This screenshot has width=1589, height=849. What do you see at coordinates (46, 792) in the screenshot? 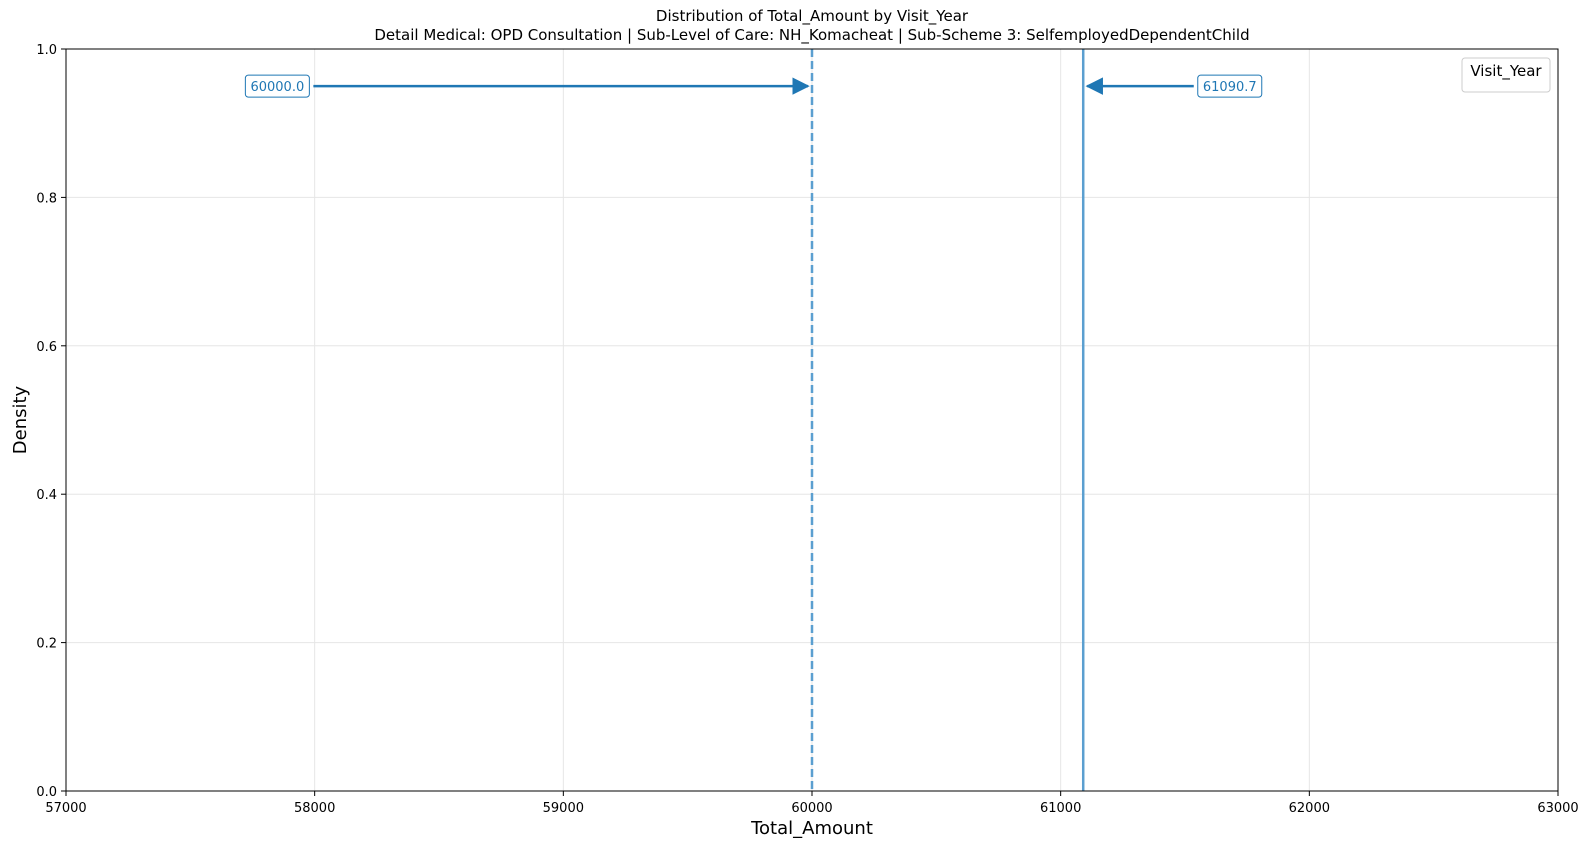
I see `y-tick-label: 0.0` at bounding box center [46, 792].